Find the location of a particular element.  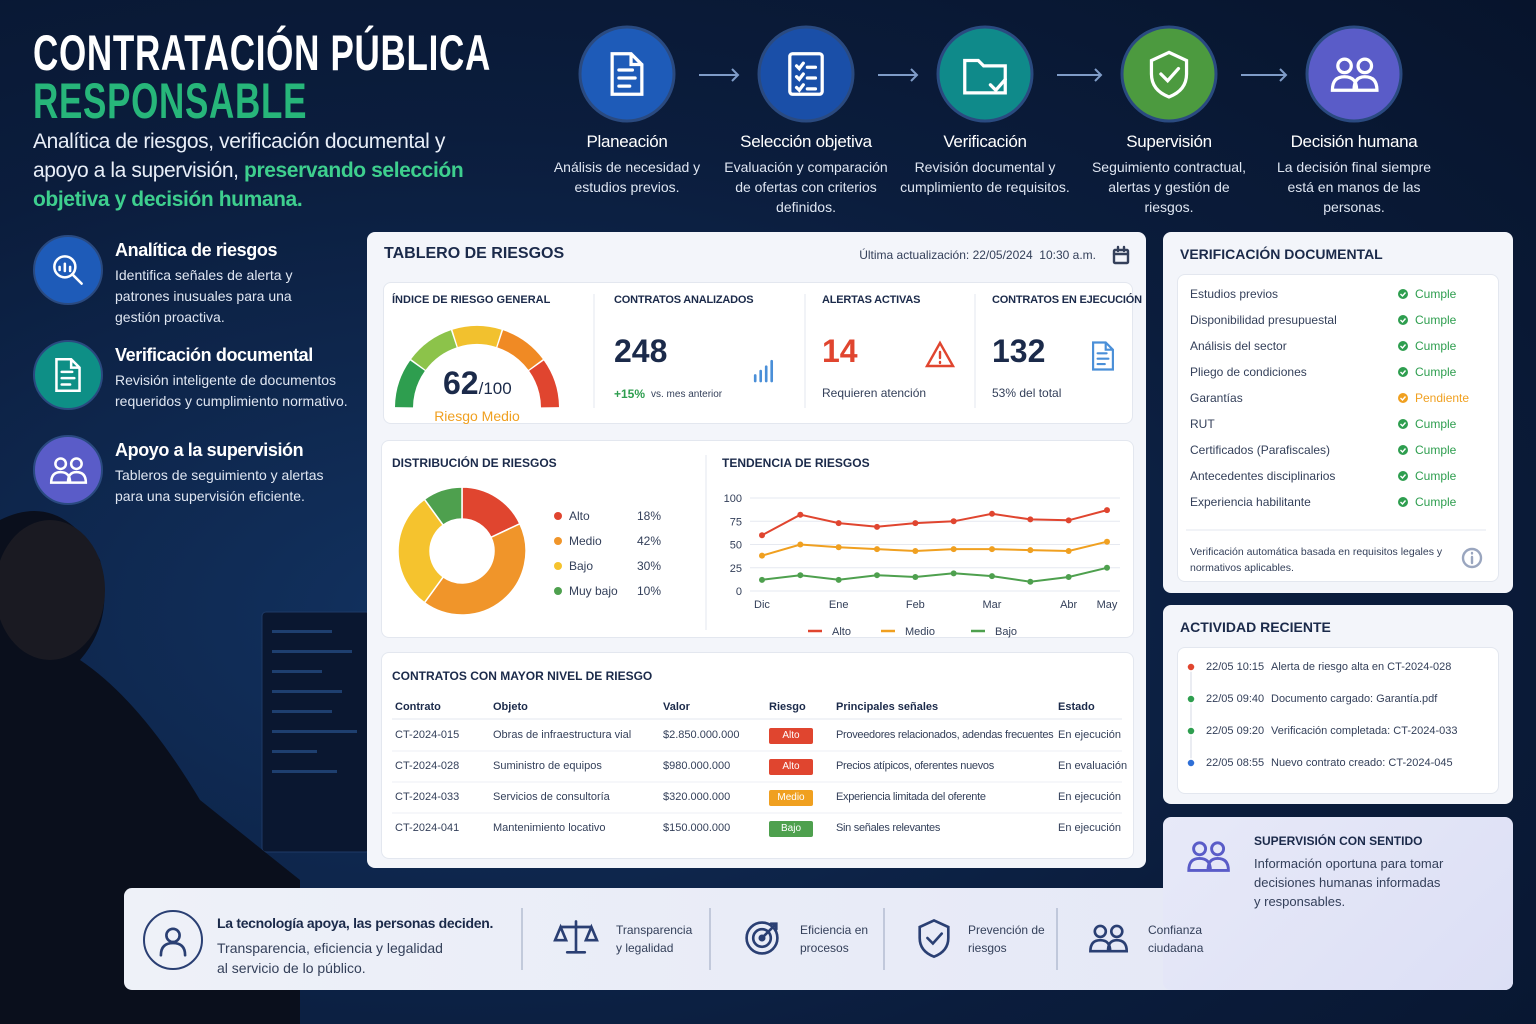

activity-text: Nuevo contrato creado: CT-2024-045 is located at coordinates (1362, 763).